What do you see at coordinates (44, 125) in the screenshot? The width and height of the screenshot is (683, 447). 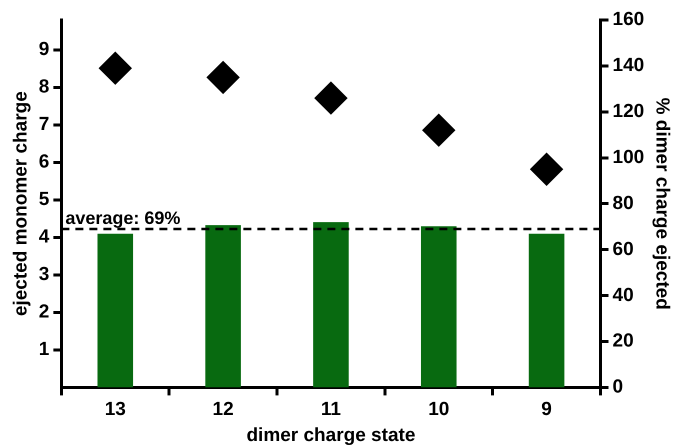 I see `y-tick-label: 7` at bounding box center [44, 125].